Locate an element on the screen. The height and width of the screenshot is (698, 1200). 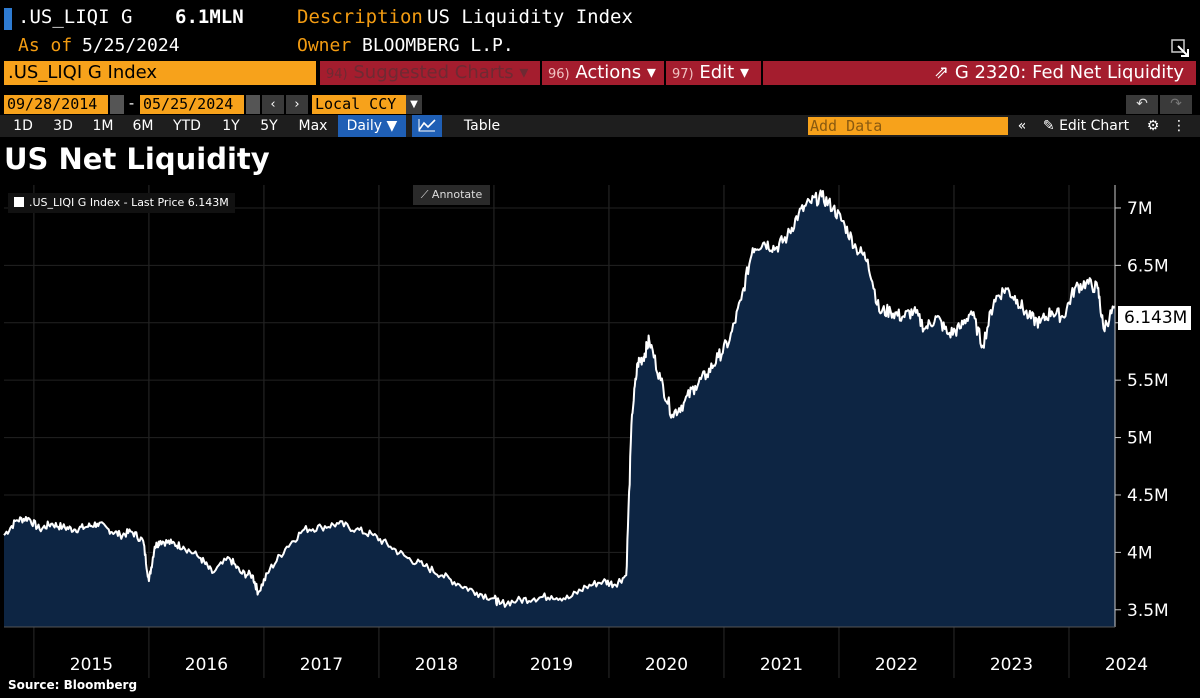
x-tick-label: 2024 is located at coordinates (1126, 665).